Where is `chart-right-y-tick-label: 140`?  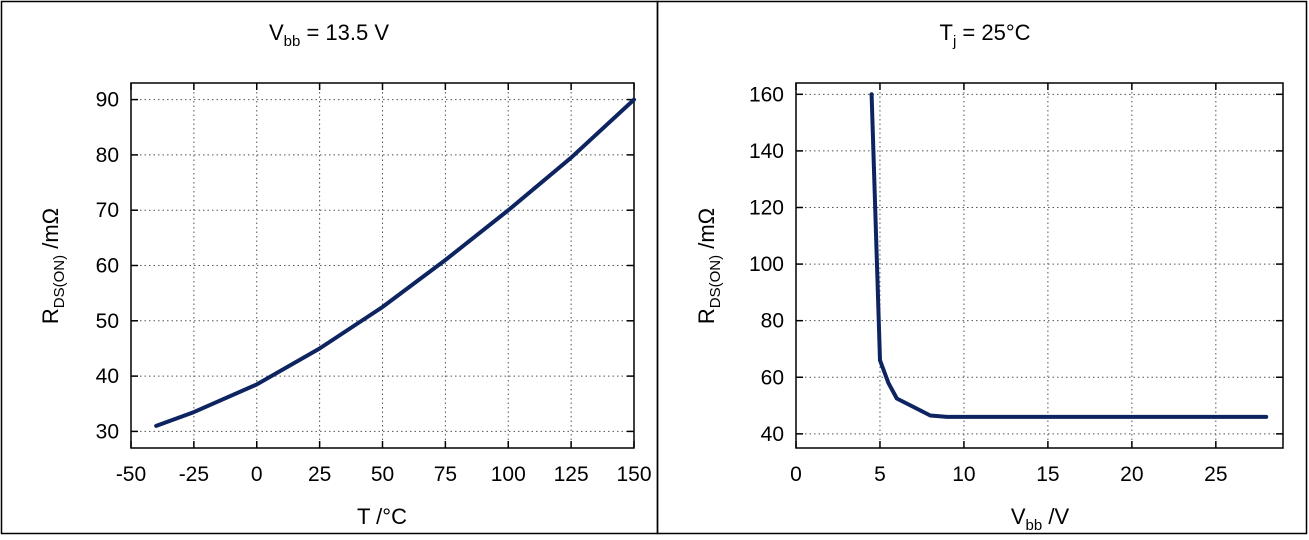 chart-right-y-tick-label: 140 is located at coordinates (766, 151).